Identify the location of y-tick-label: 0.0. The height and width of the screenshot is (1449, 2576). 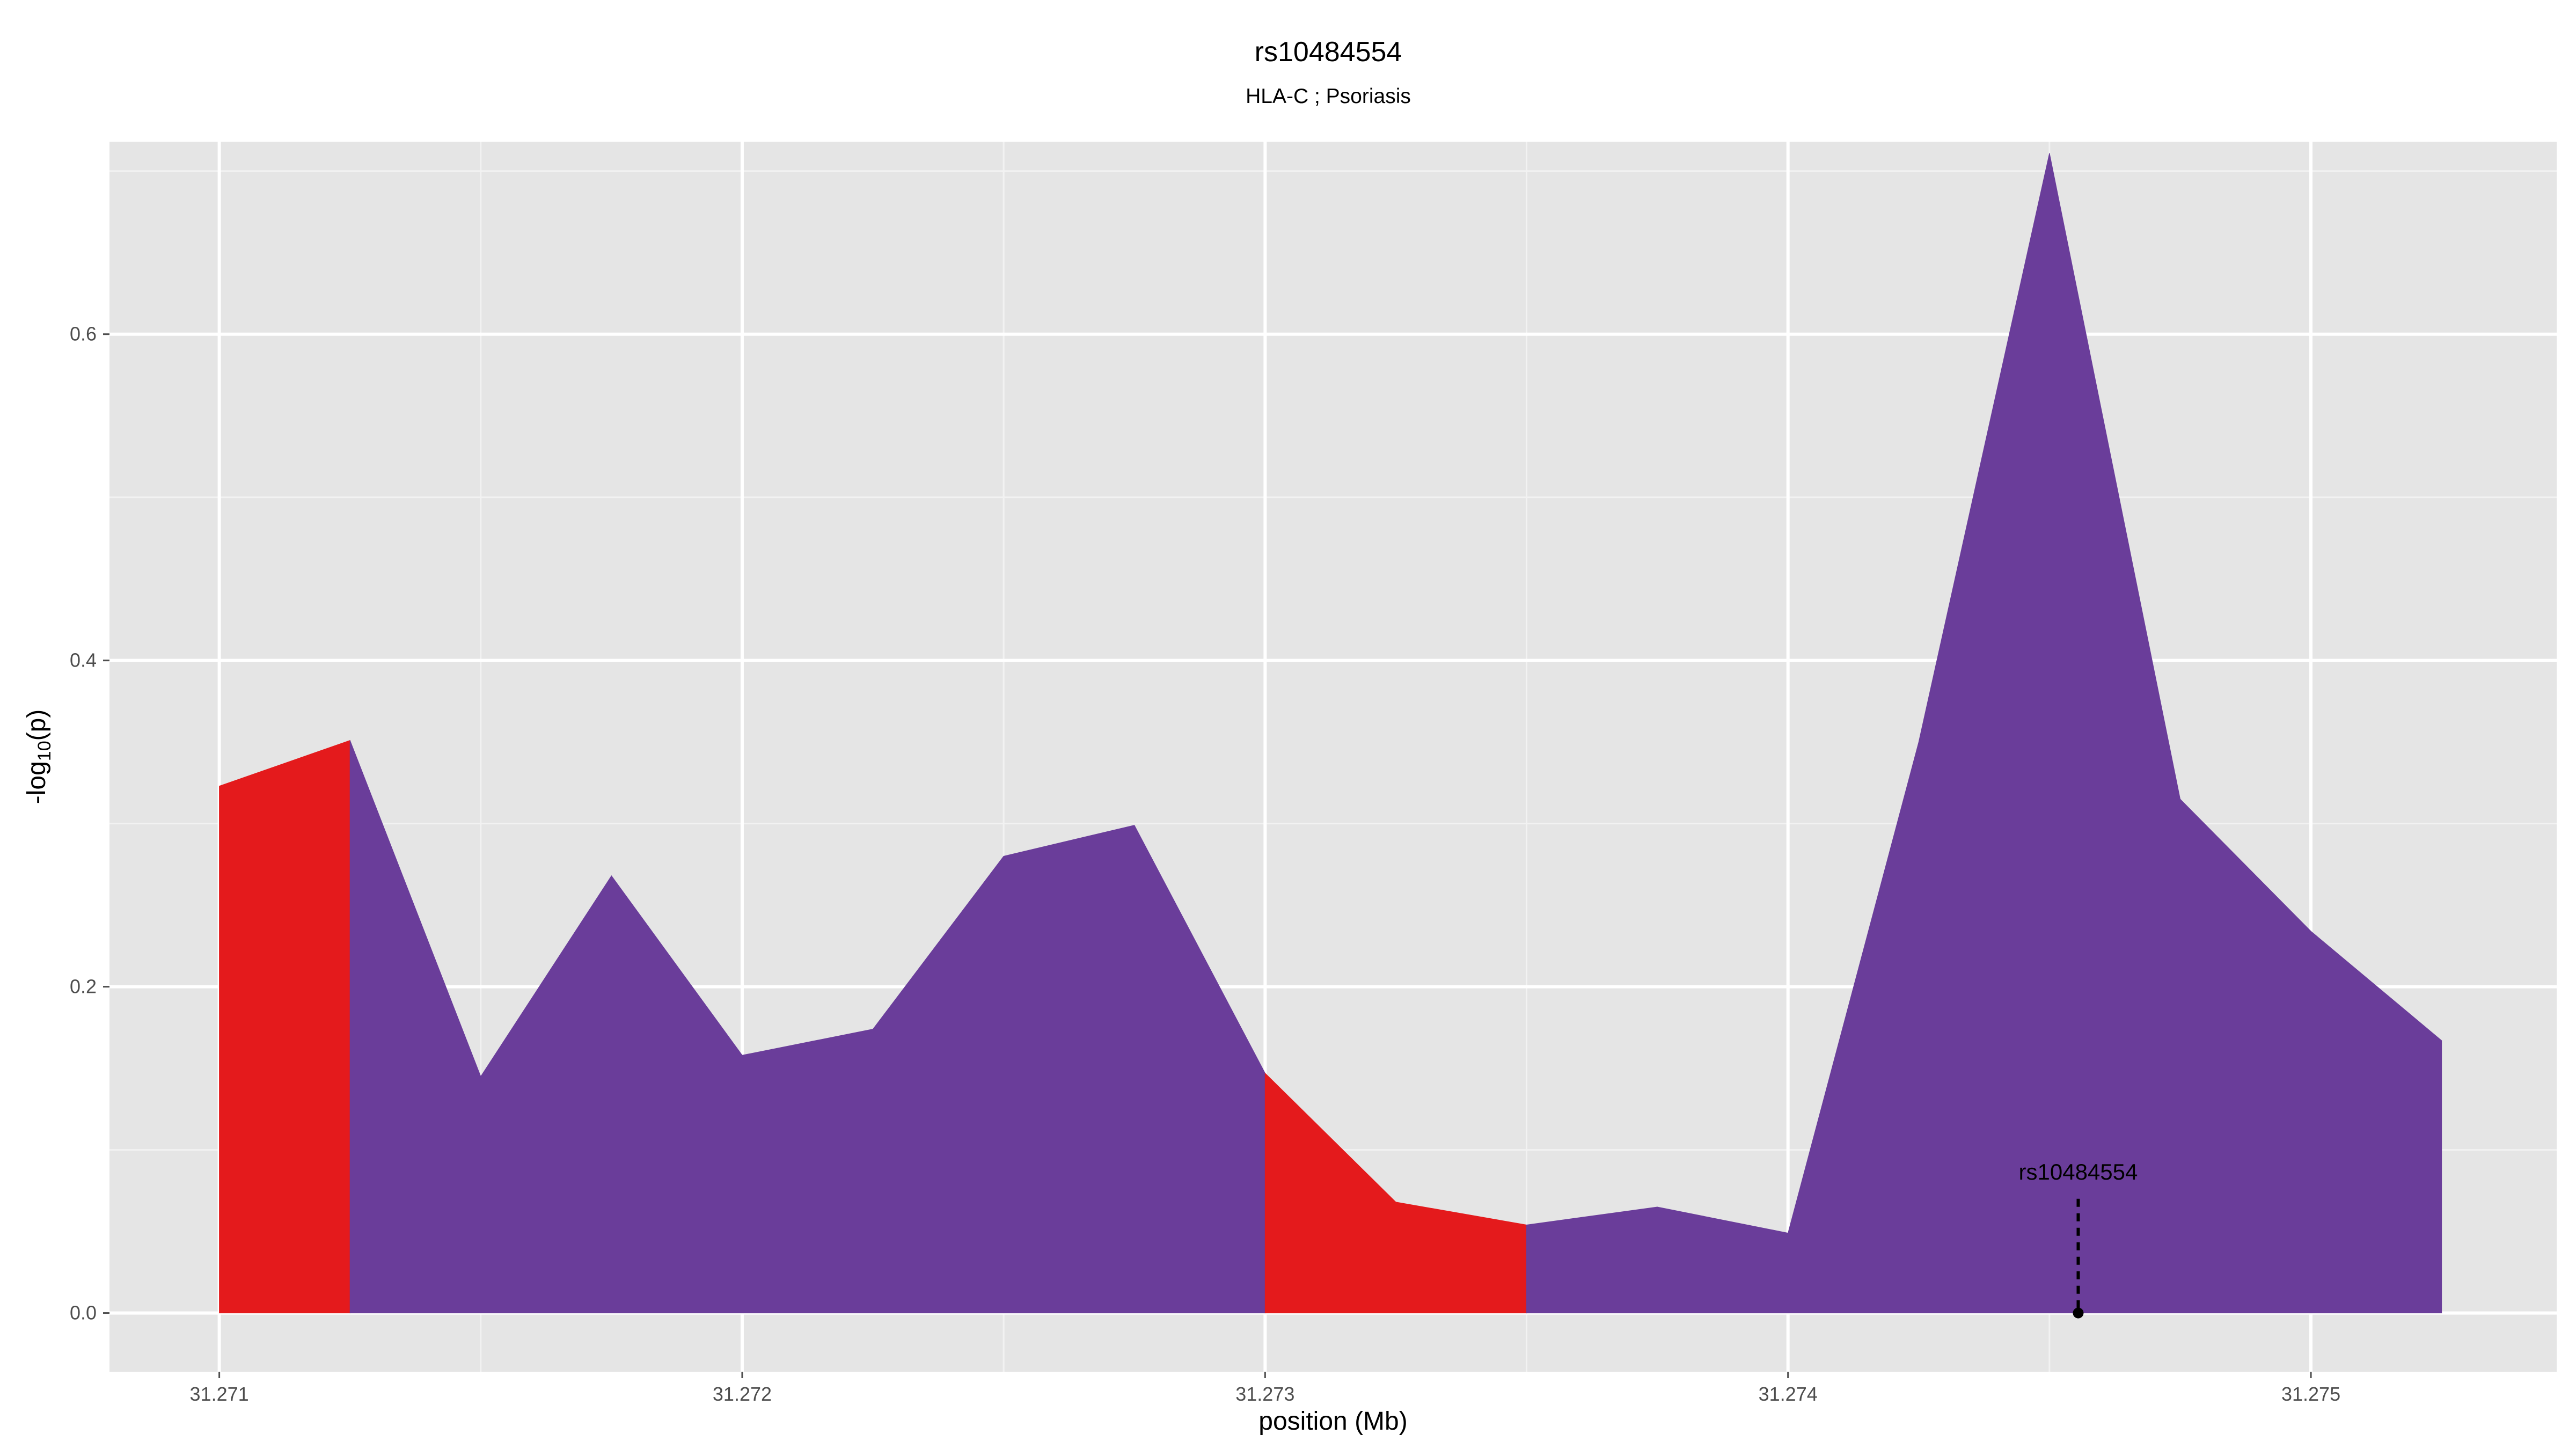
(83, 1313).